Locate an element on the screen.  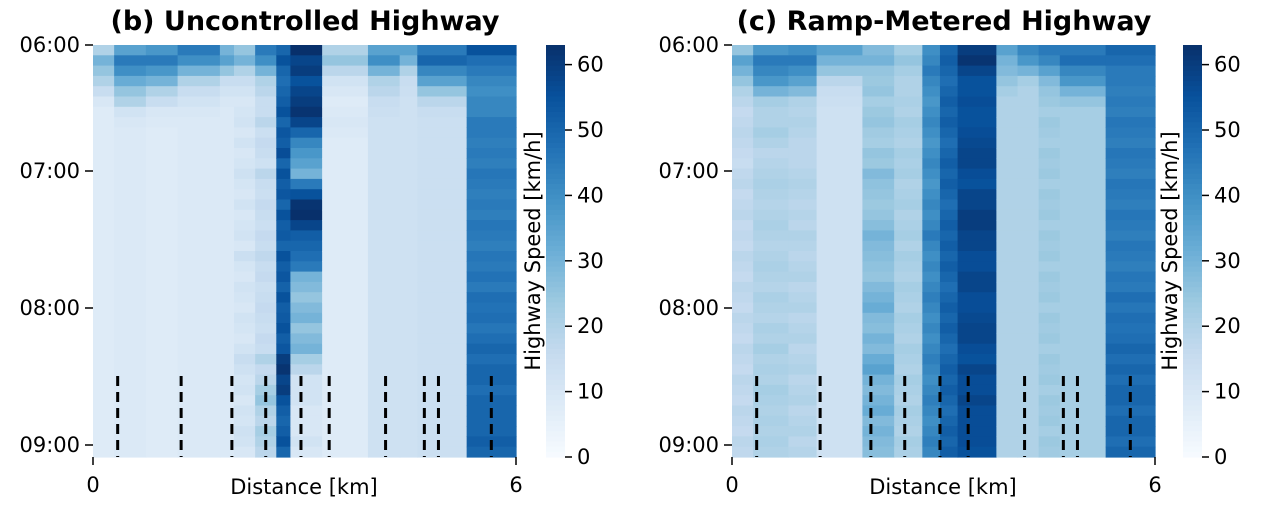
y-tick-label: 08:00 is located at coordinates (688, 308).